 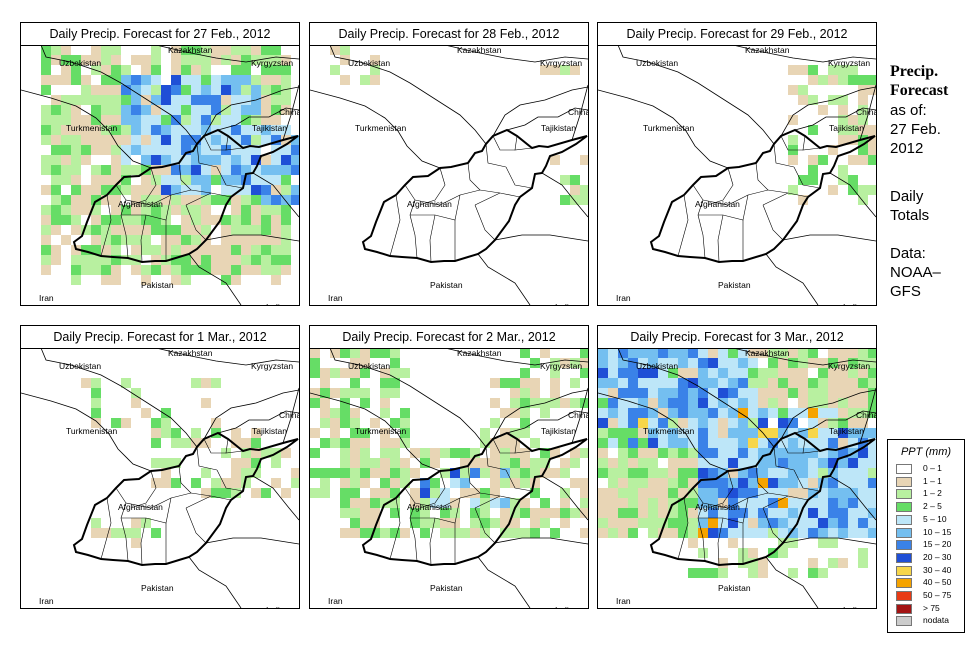 I want to click on legend-label: 10 – 15, so click(x=937, y=531).